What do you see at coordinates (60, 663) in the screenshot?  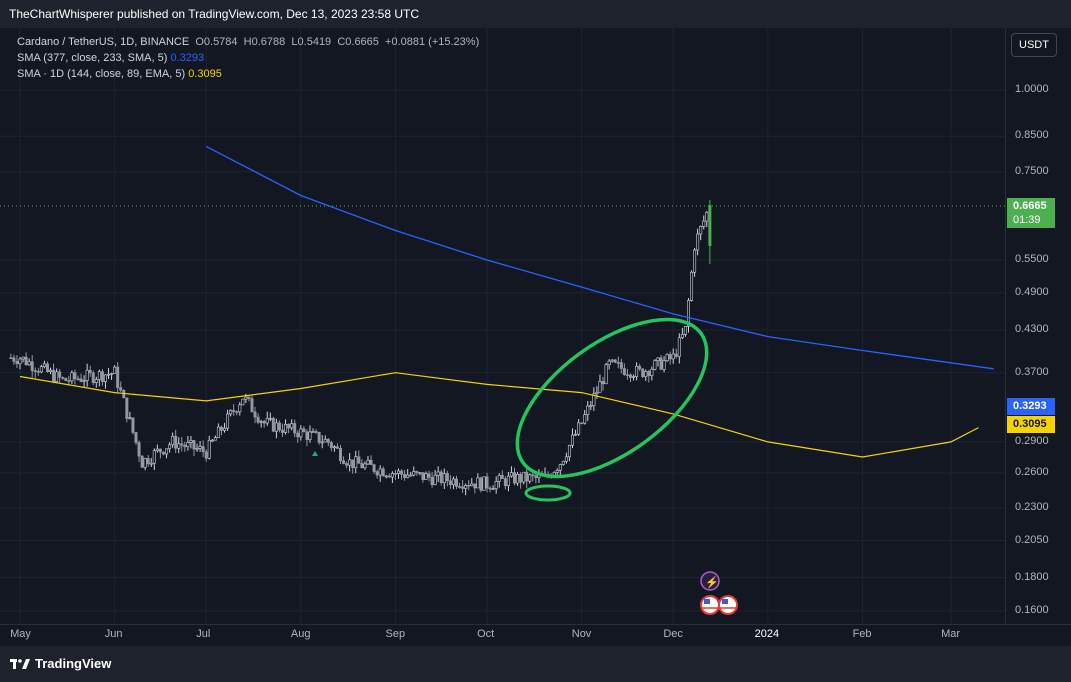 I see `tradingview-logo: TradingView` at bounding box center [60, 663].